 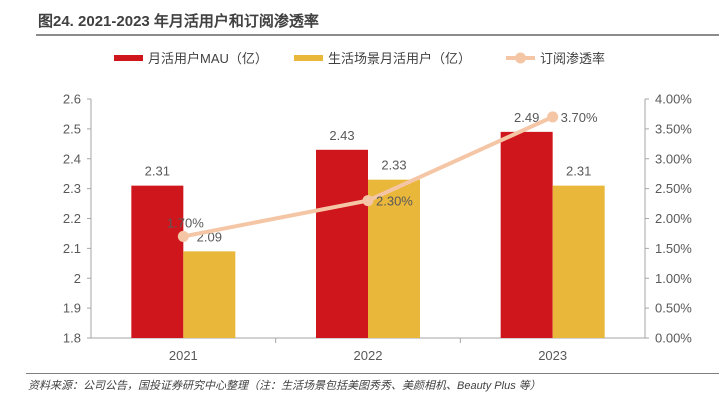 What do you see at coordinates (394, 201) in the screenshot?
I see `penetration-rate-label: 2.30%` at bounding box center [394, 201].